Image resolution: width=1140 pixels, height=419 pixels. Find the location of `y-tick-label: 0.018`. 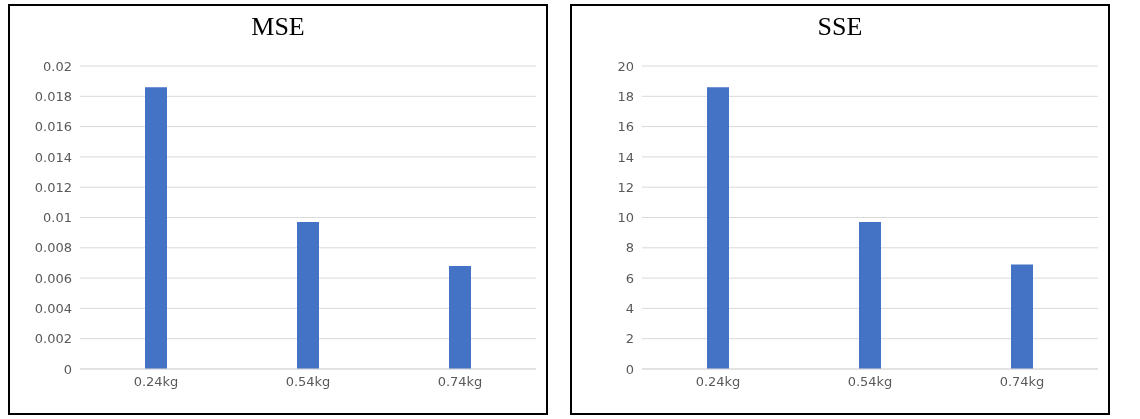

y-tick-label: 0.018 is located at coordinates (53, 96).